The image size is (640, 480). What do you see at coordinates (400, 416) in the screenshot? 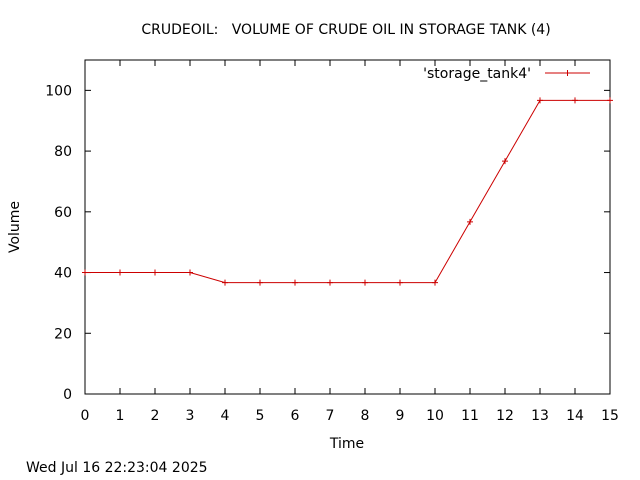
I see `x-tick-label: 9` at bounding box center [400, 416].